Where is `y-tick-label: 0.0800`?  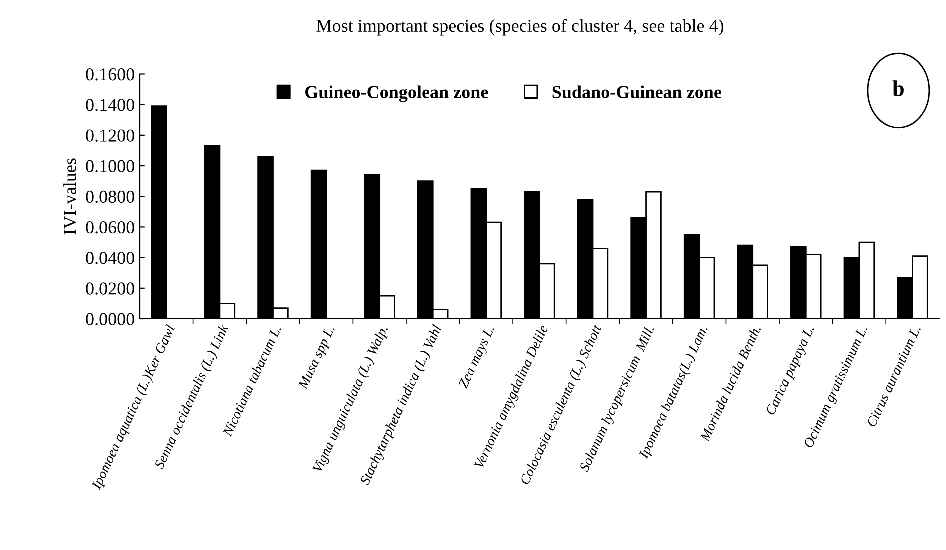 y-tick-label: 0.0800 is located at coordinates (110, 197).